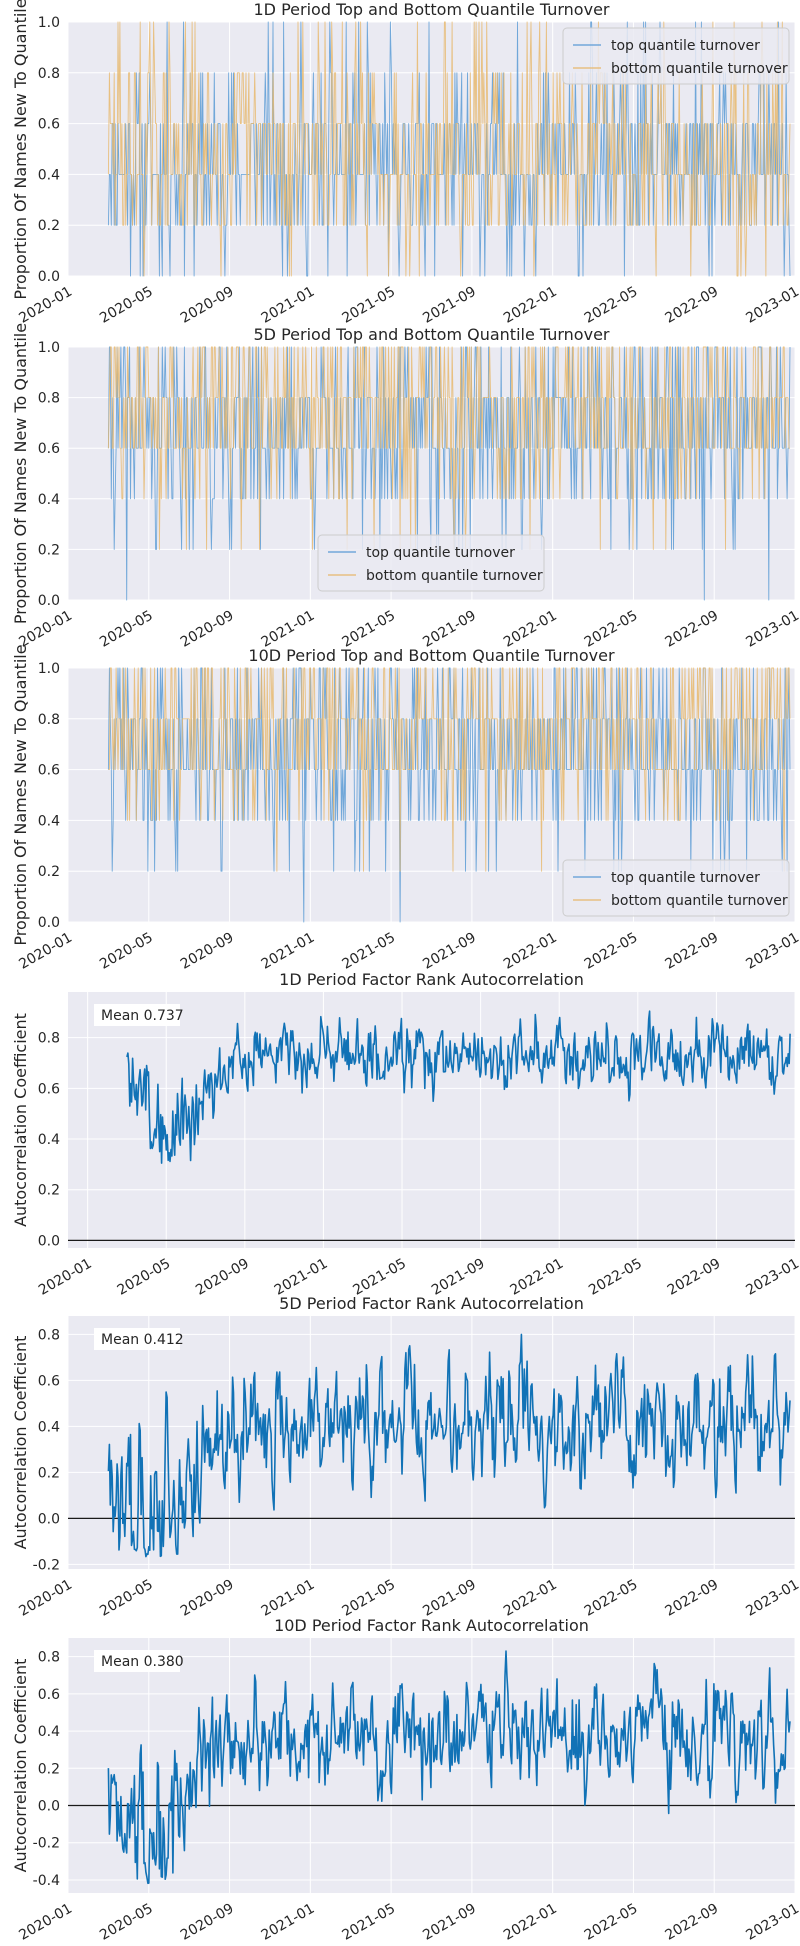  What do you see at coordinates (142, 1662) in the screenshot?
I see `mean-label: Mean 0.380` at bounding box center [142, 1662].